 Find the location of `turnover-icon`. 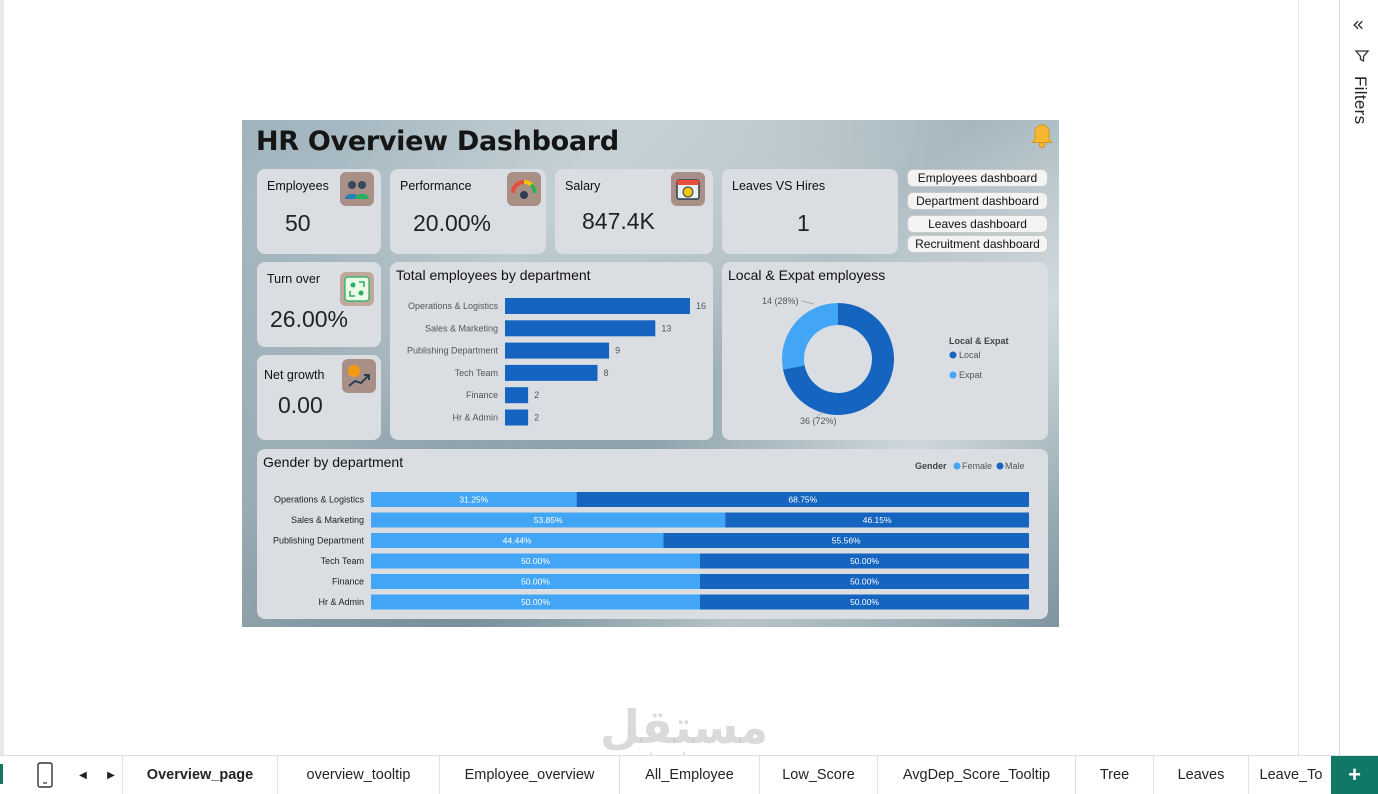

turnover-icon is located at coordinates (357, 289).